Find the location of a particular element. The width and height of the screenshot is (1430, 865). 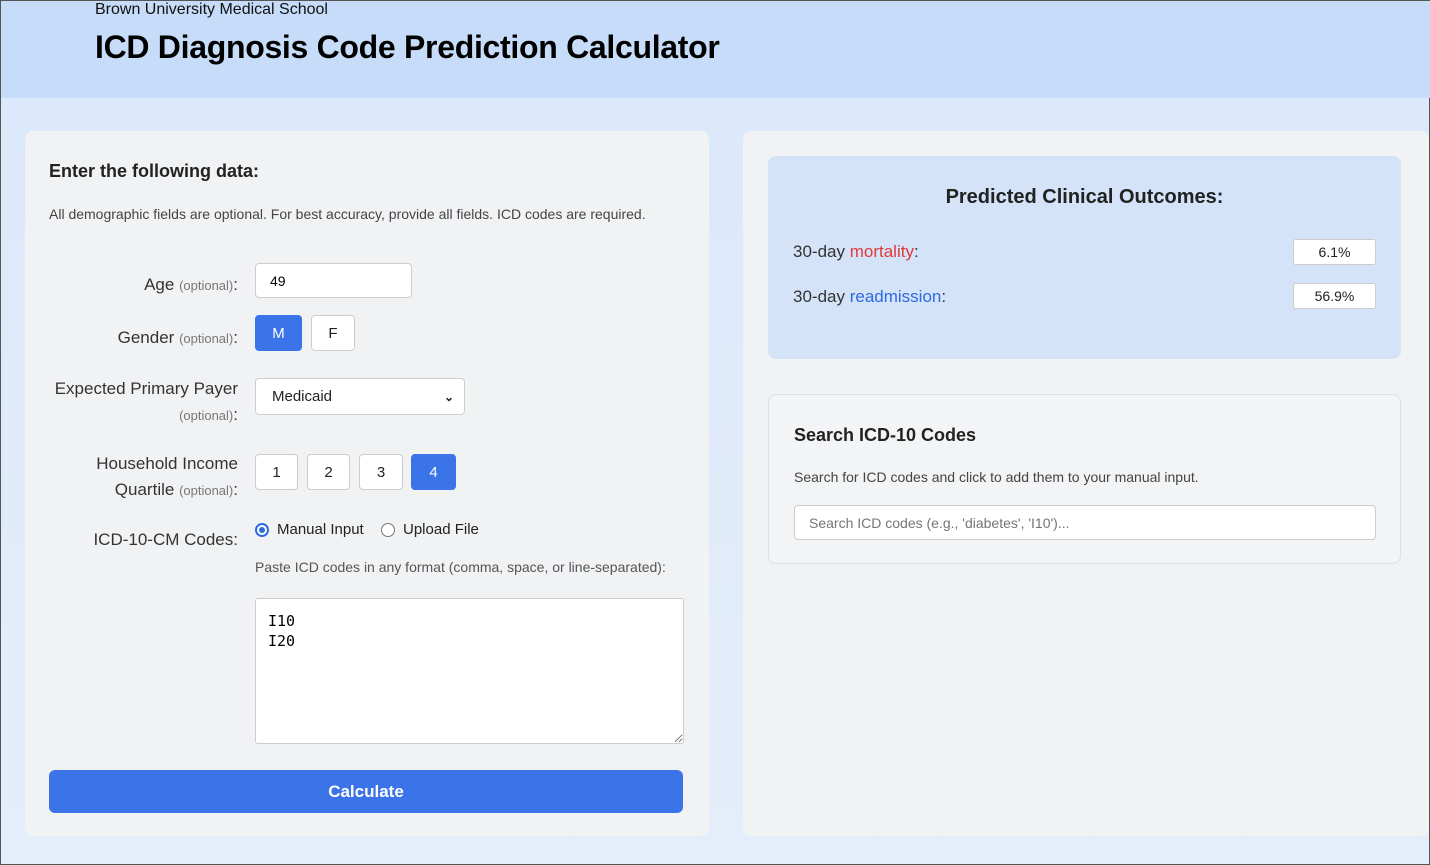

income-2-button: 2 is located at coordinates (328, 472).